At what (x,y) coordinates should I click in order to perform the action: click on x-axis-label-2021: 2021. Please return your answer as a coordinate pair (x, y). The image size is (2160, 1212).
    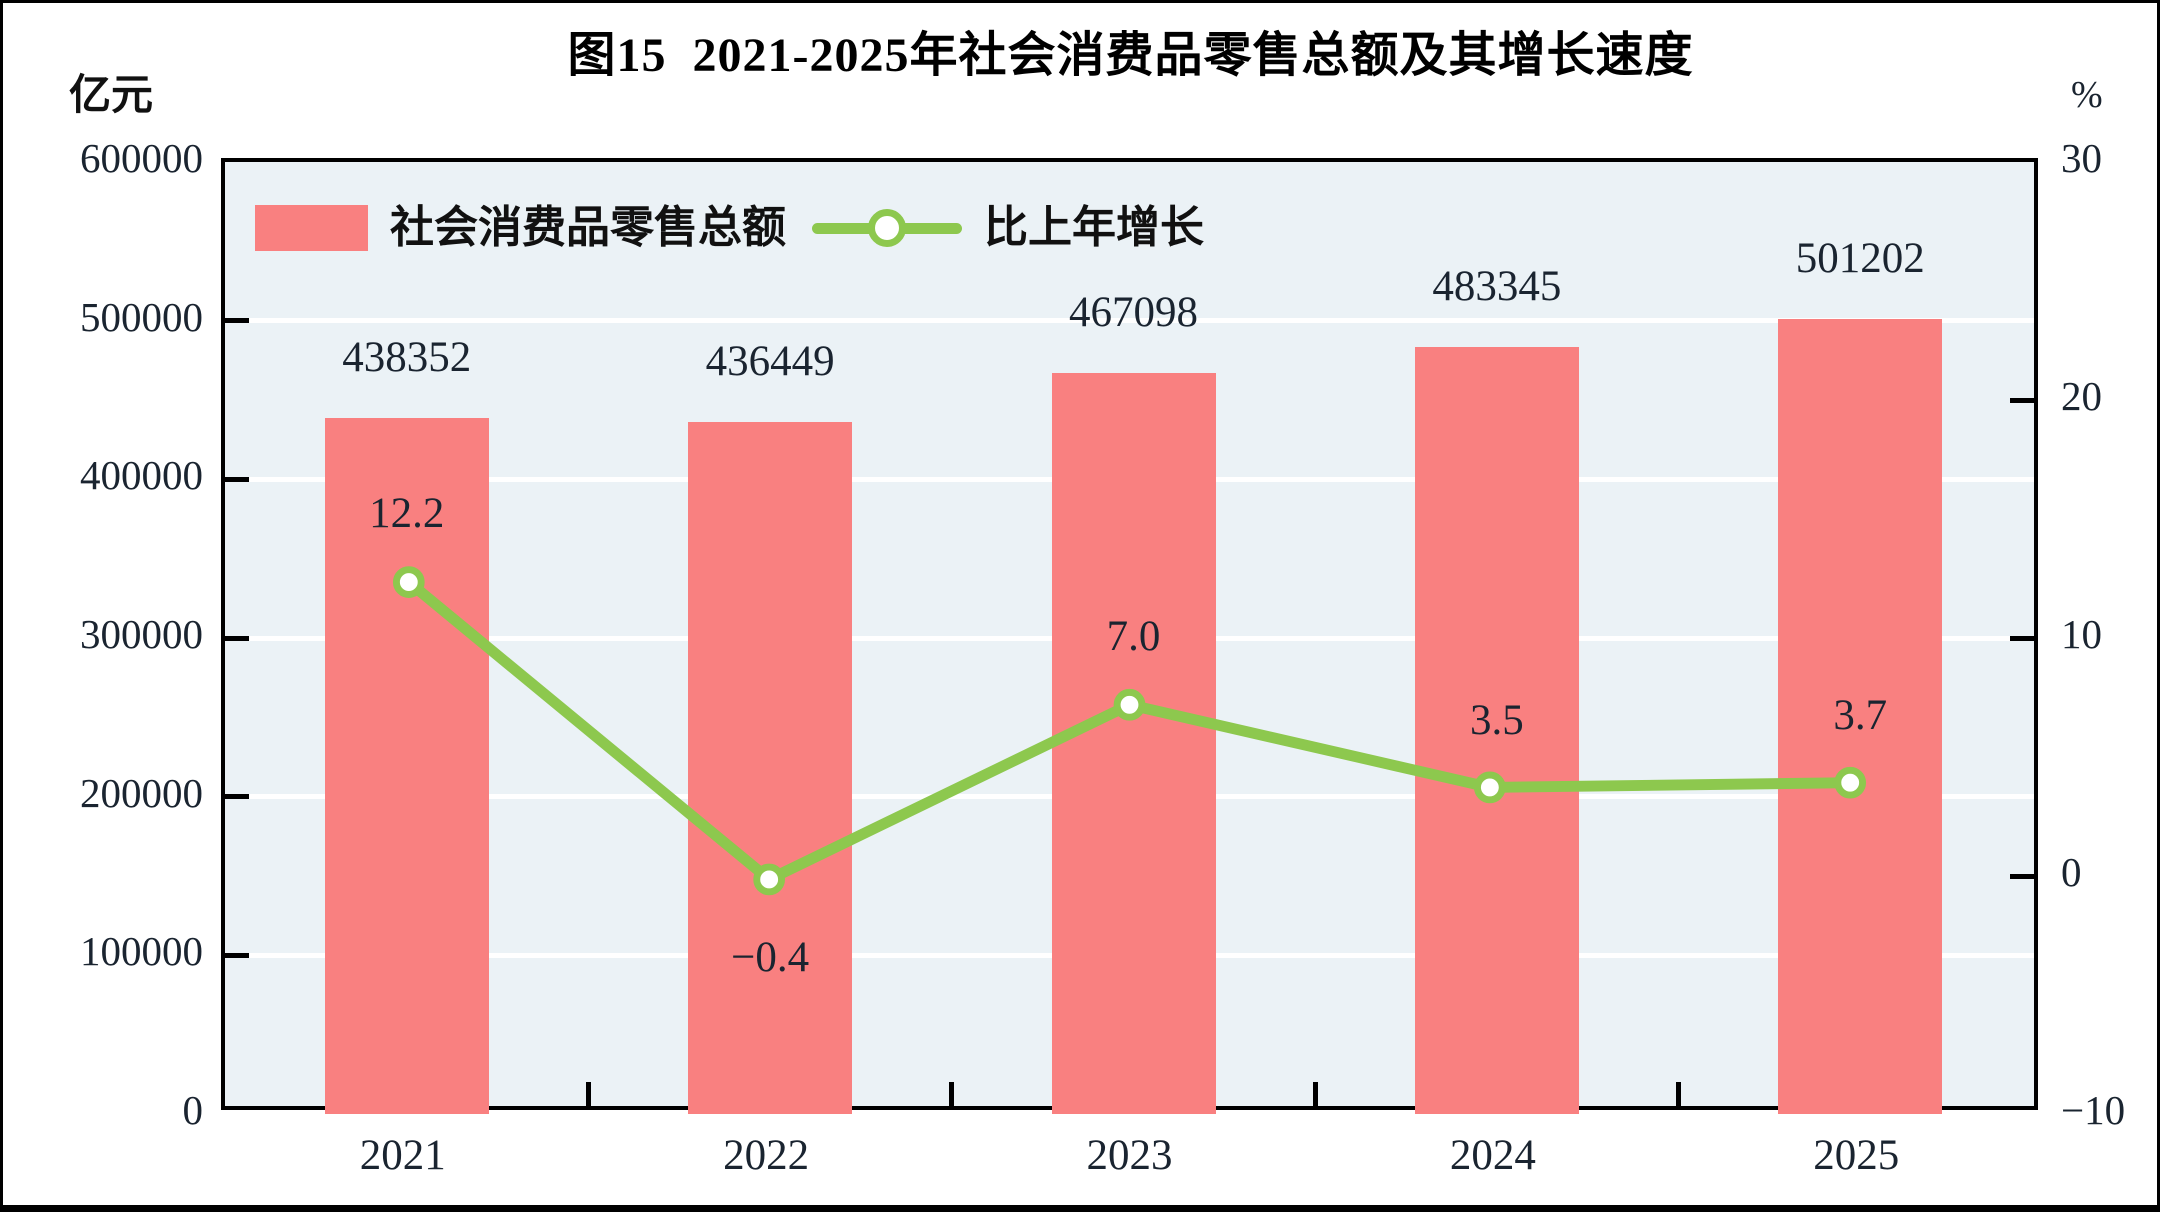
    Looking at the image, I should click on (402, 1155).